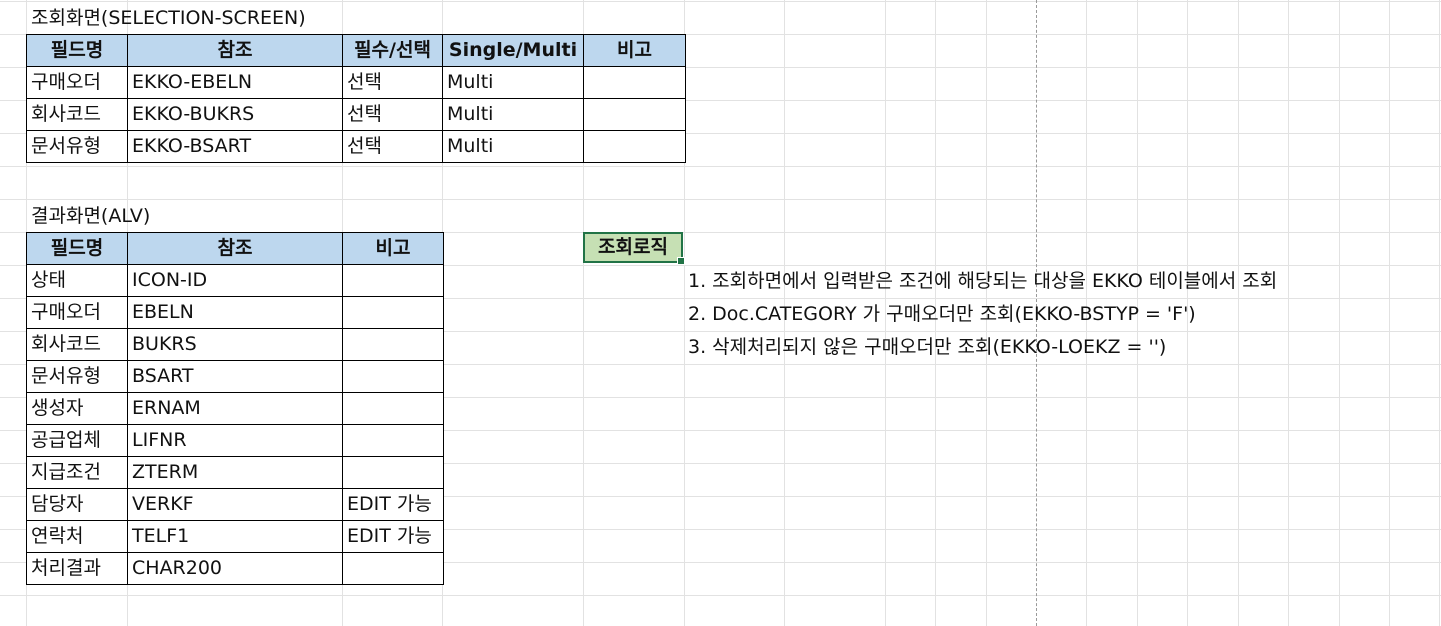 The width and height of the screenshot is (1441, 626). What do you see at coordinates (235, 82) in the screenshot?
I see `cell-reference: EKKO-EBELN` at bounding box center [235, 82].